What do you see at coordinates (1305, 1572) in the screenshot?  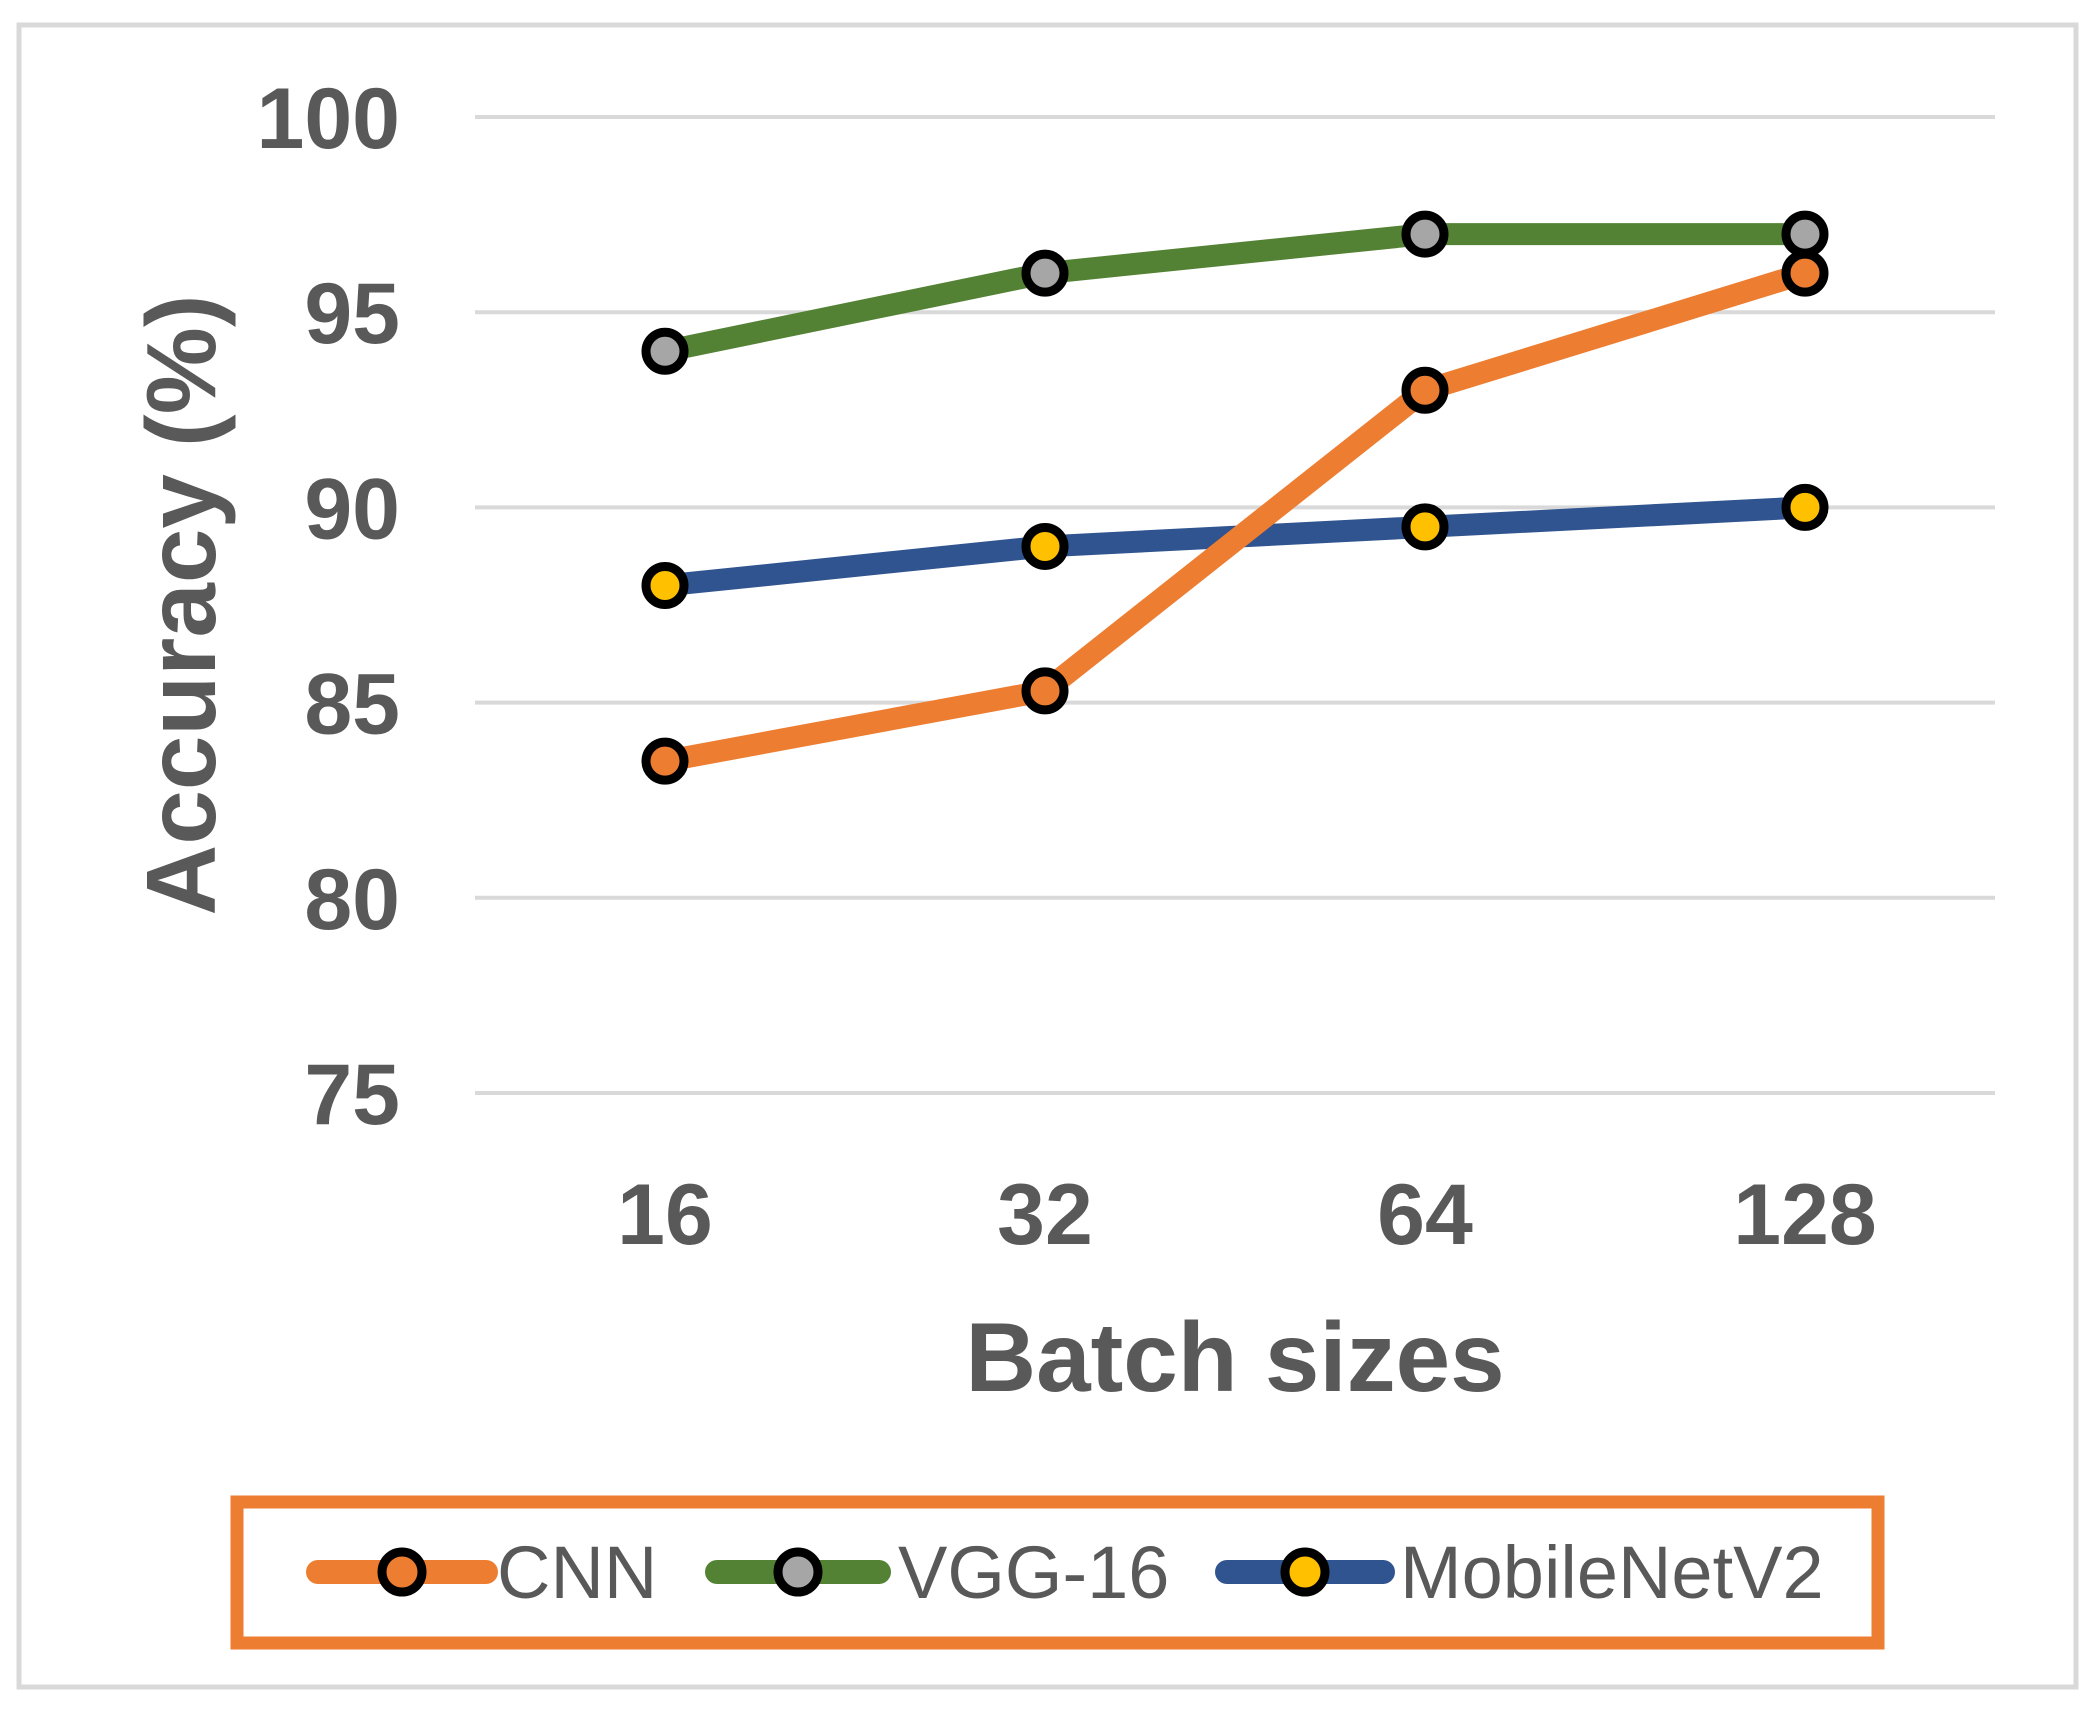 I see `mobilenetv2-marker-icon` at bounding box center [1305, 1572].